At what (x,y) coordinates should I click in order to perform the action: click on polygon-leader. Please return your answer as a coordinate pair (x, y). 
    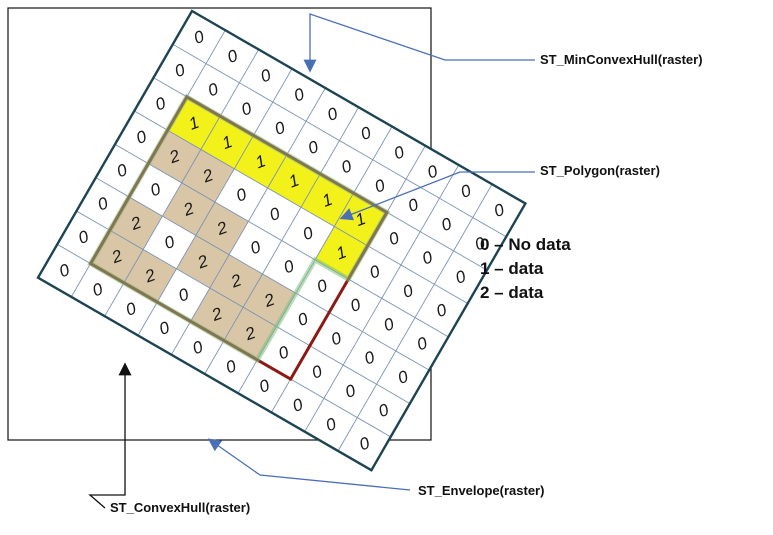
    Looking at the image, I should click on (437, 196).